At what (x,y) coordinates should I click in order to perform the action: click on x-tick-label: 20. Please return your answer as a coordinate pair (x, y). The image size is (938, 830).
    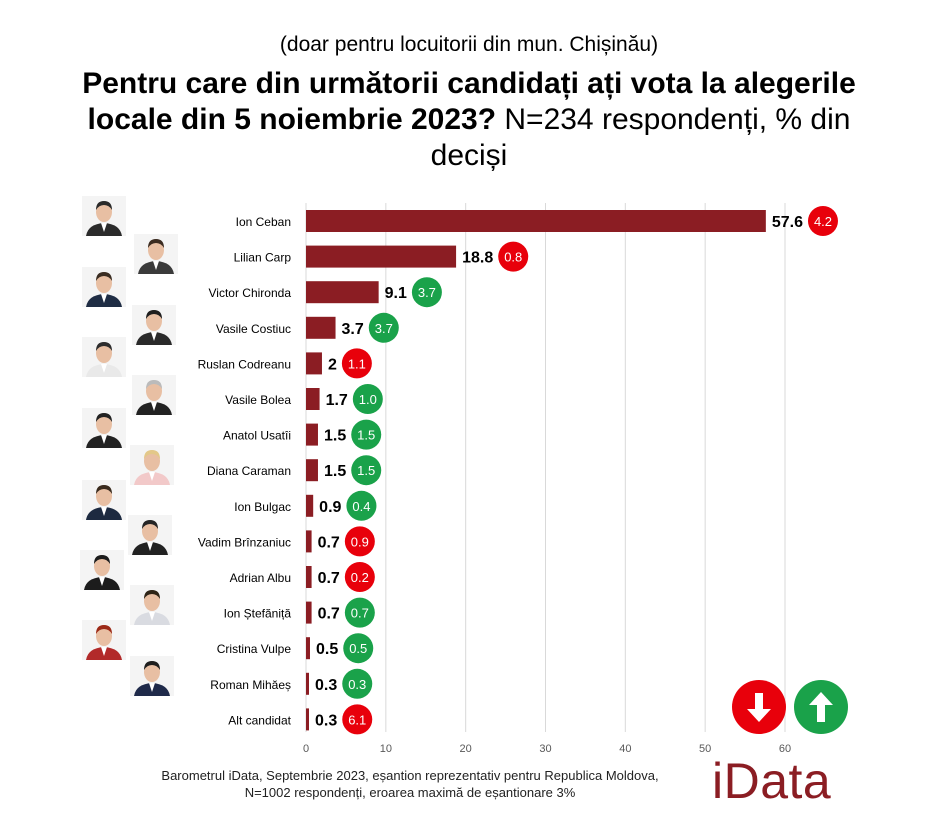
    Looking at the image, I should click on (466, 749).